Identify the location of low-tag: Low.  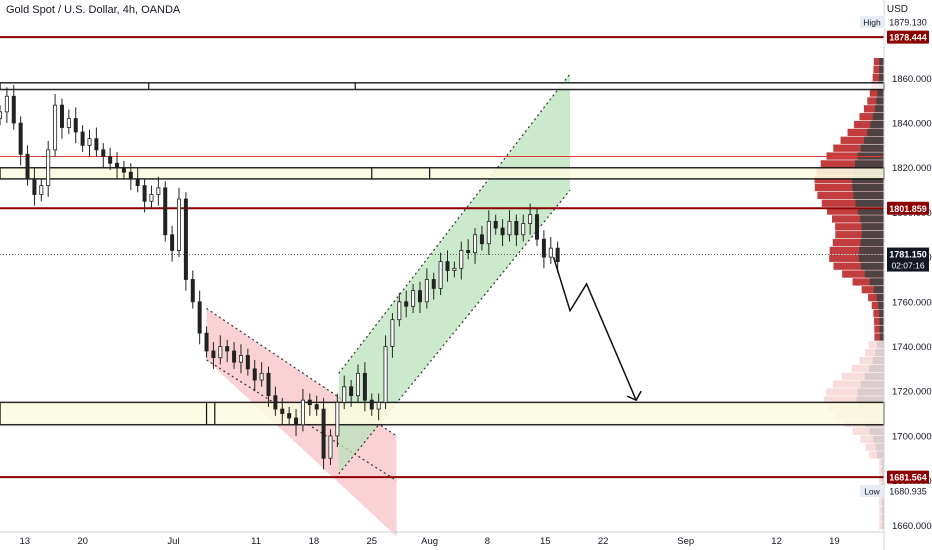
(872, 492).